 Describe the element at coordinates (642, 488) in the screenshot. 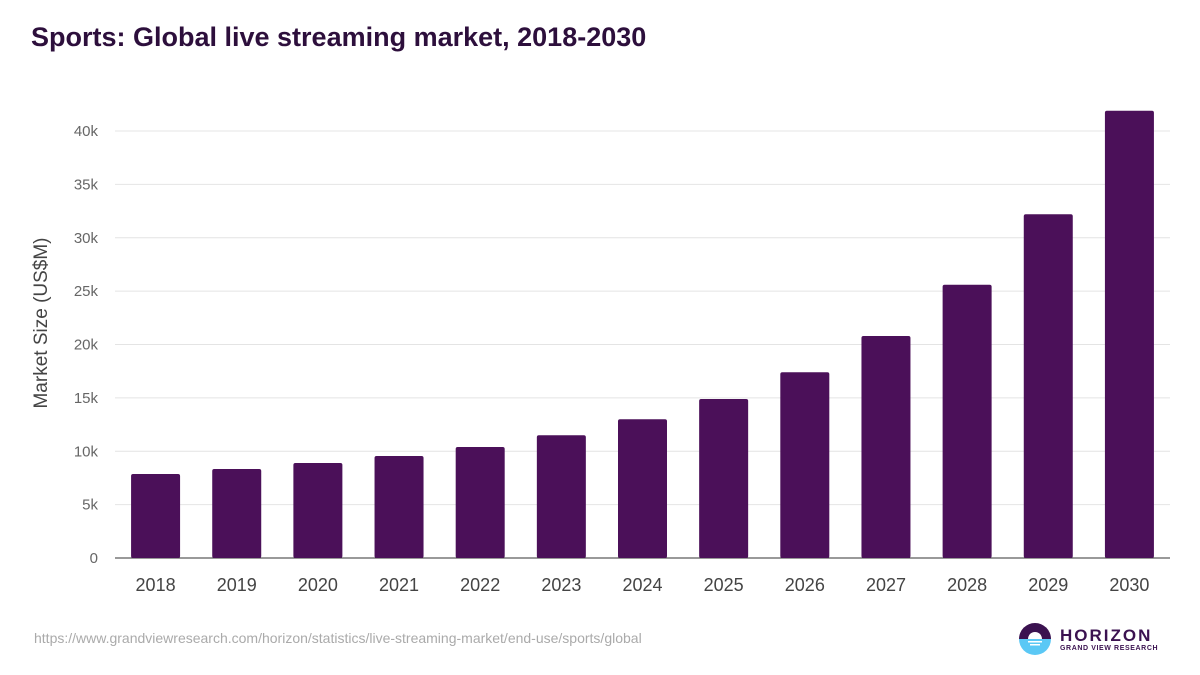

I see `bar-2024` at that location.